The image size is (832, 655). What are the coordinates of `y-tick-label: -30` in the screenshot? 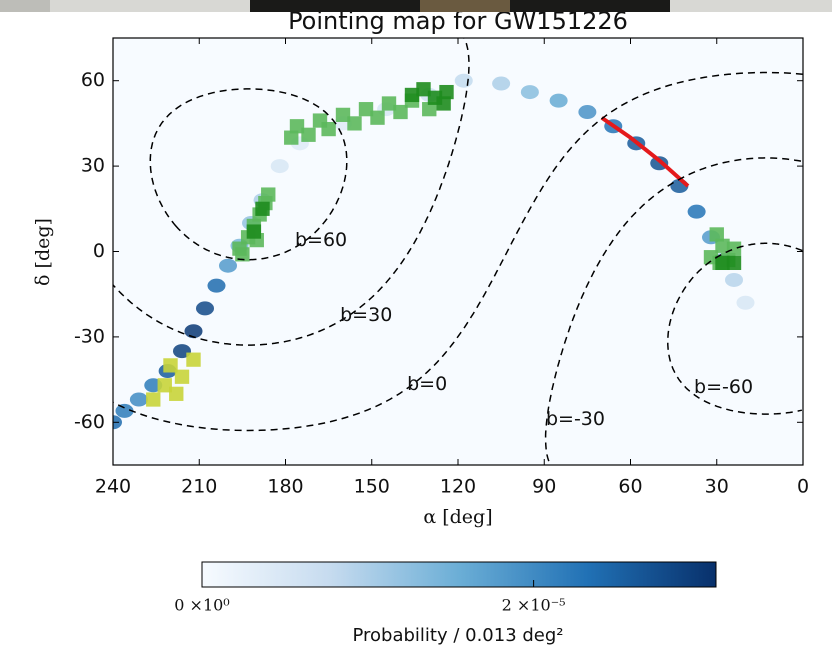 It's located at (89, 336).